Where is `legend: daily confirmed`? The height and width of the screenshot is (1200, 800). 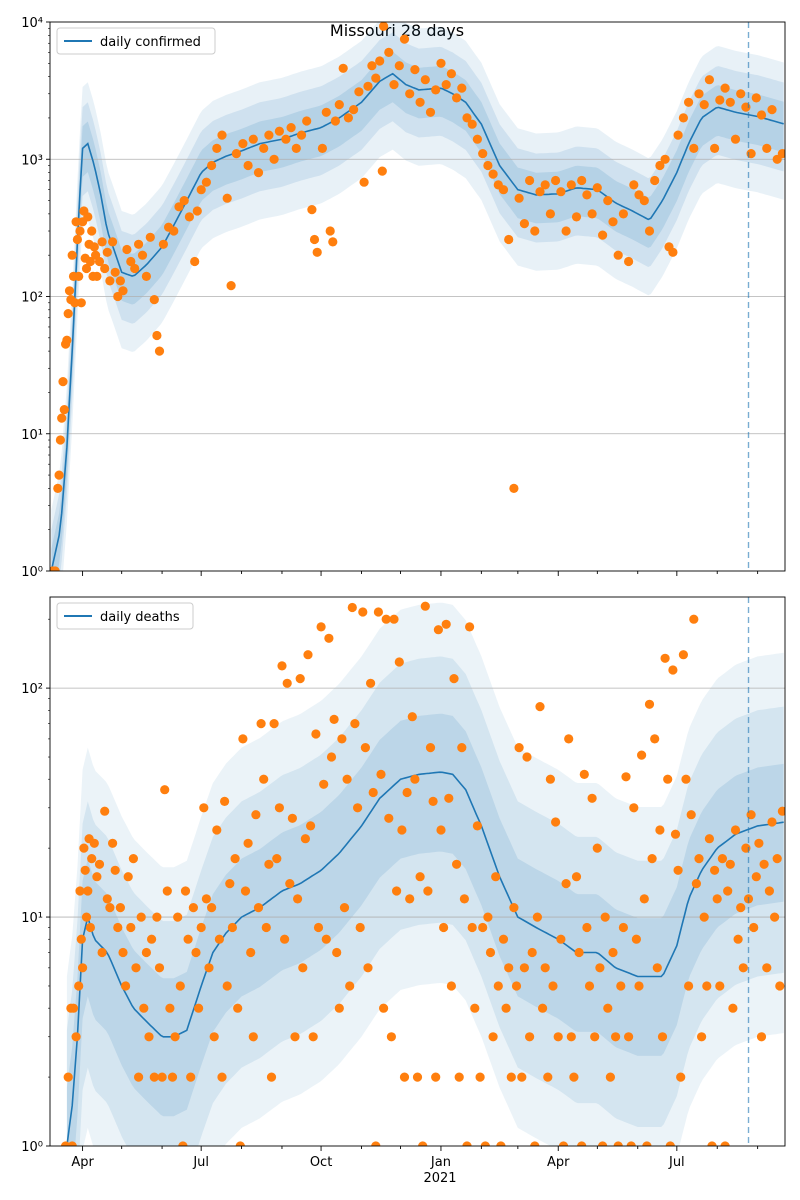 legend: daily confirmed is located at coordinates (136, 41).